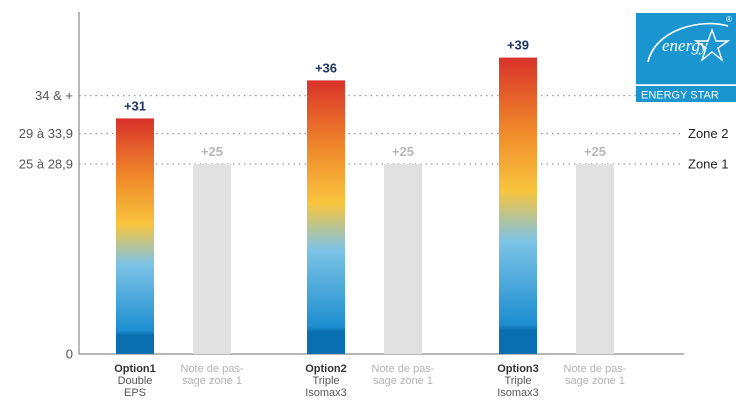  What do you see at coordinates (518, 369) in the screenshot?
I see `option-title: Option3` at bounding box center [518, 369].